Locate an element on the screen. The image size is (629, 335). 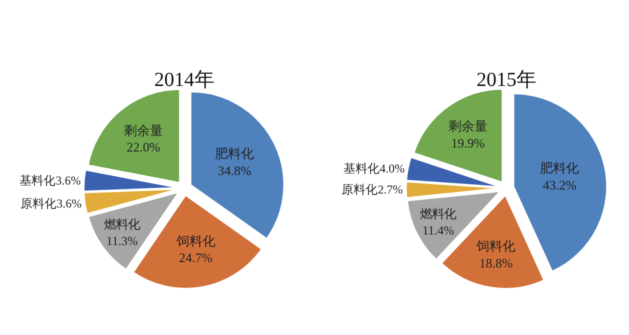
data-label: 34.8% is located at coordinates (235, 170).